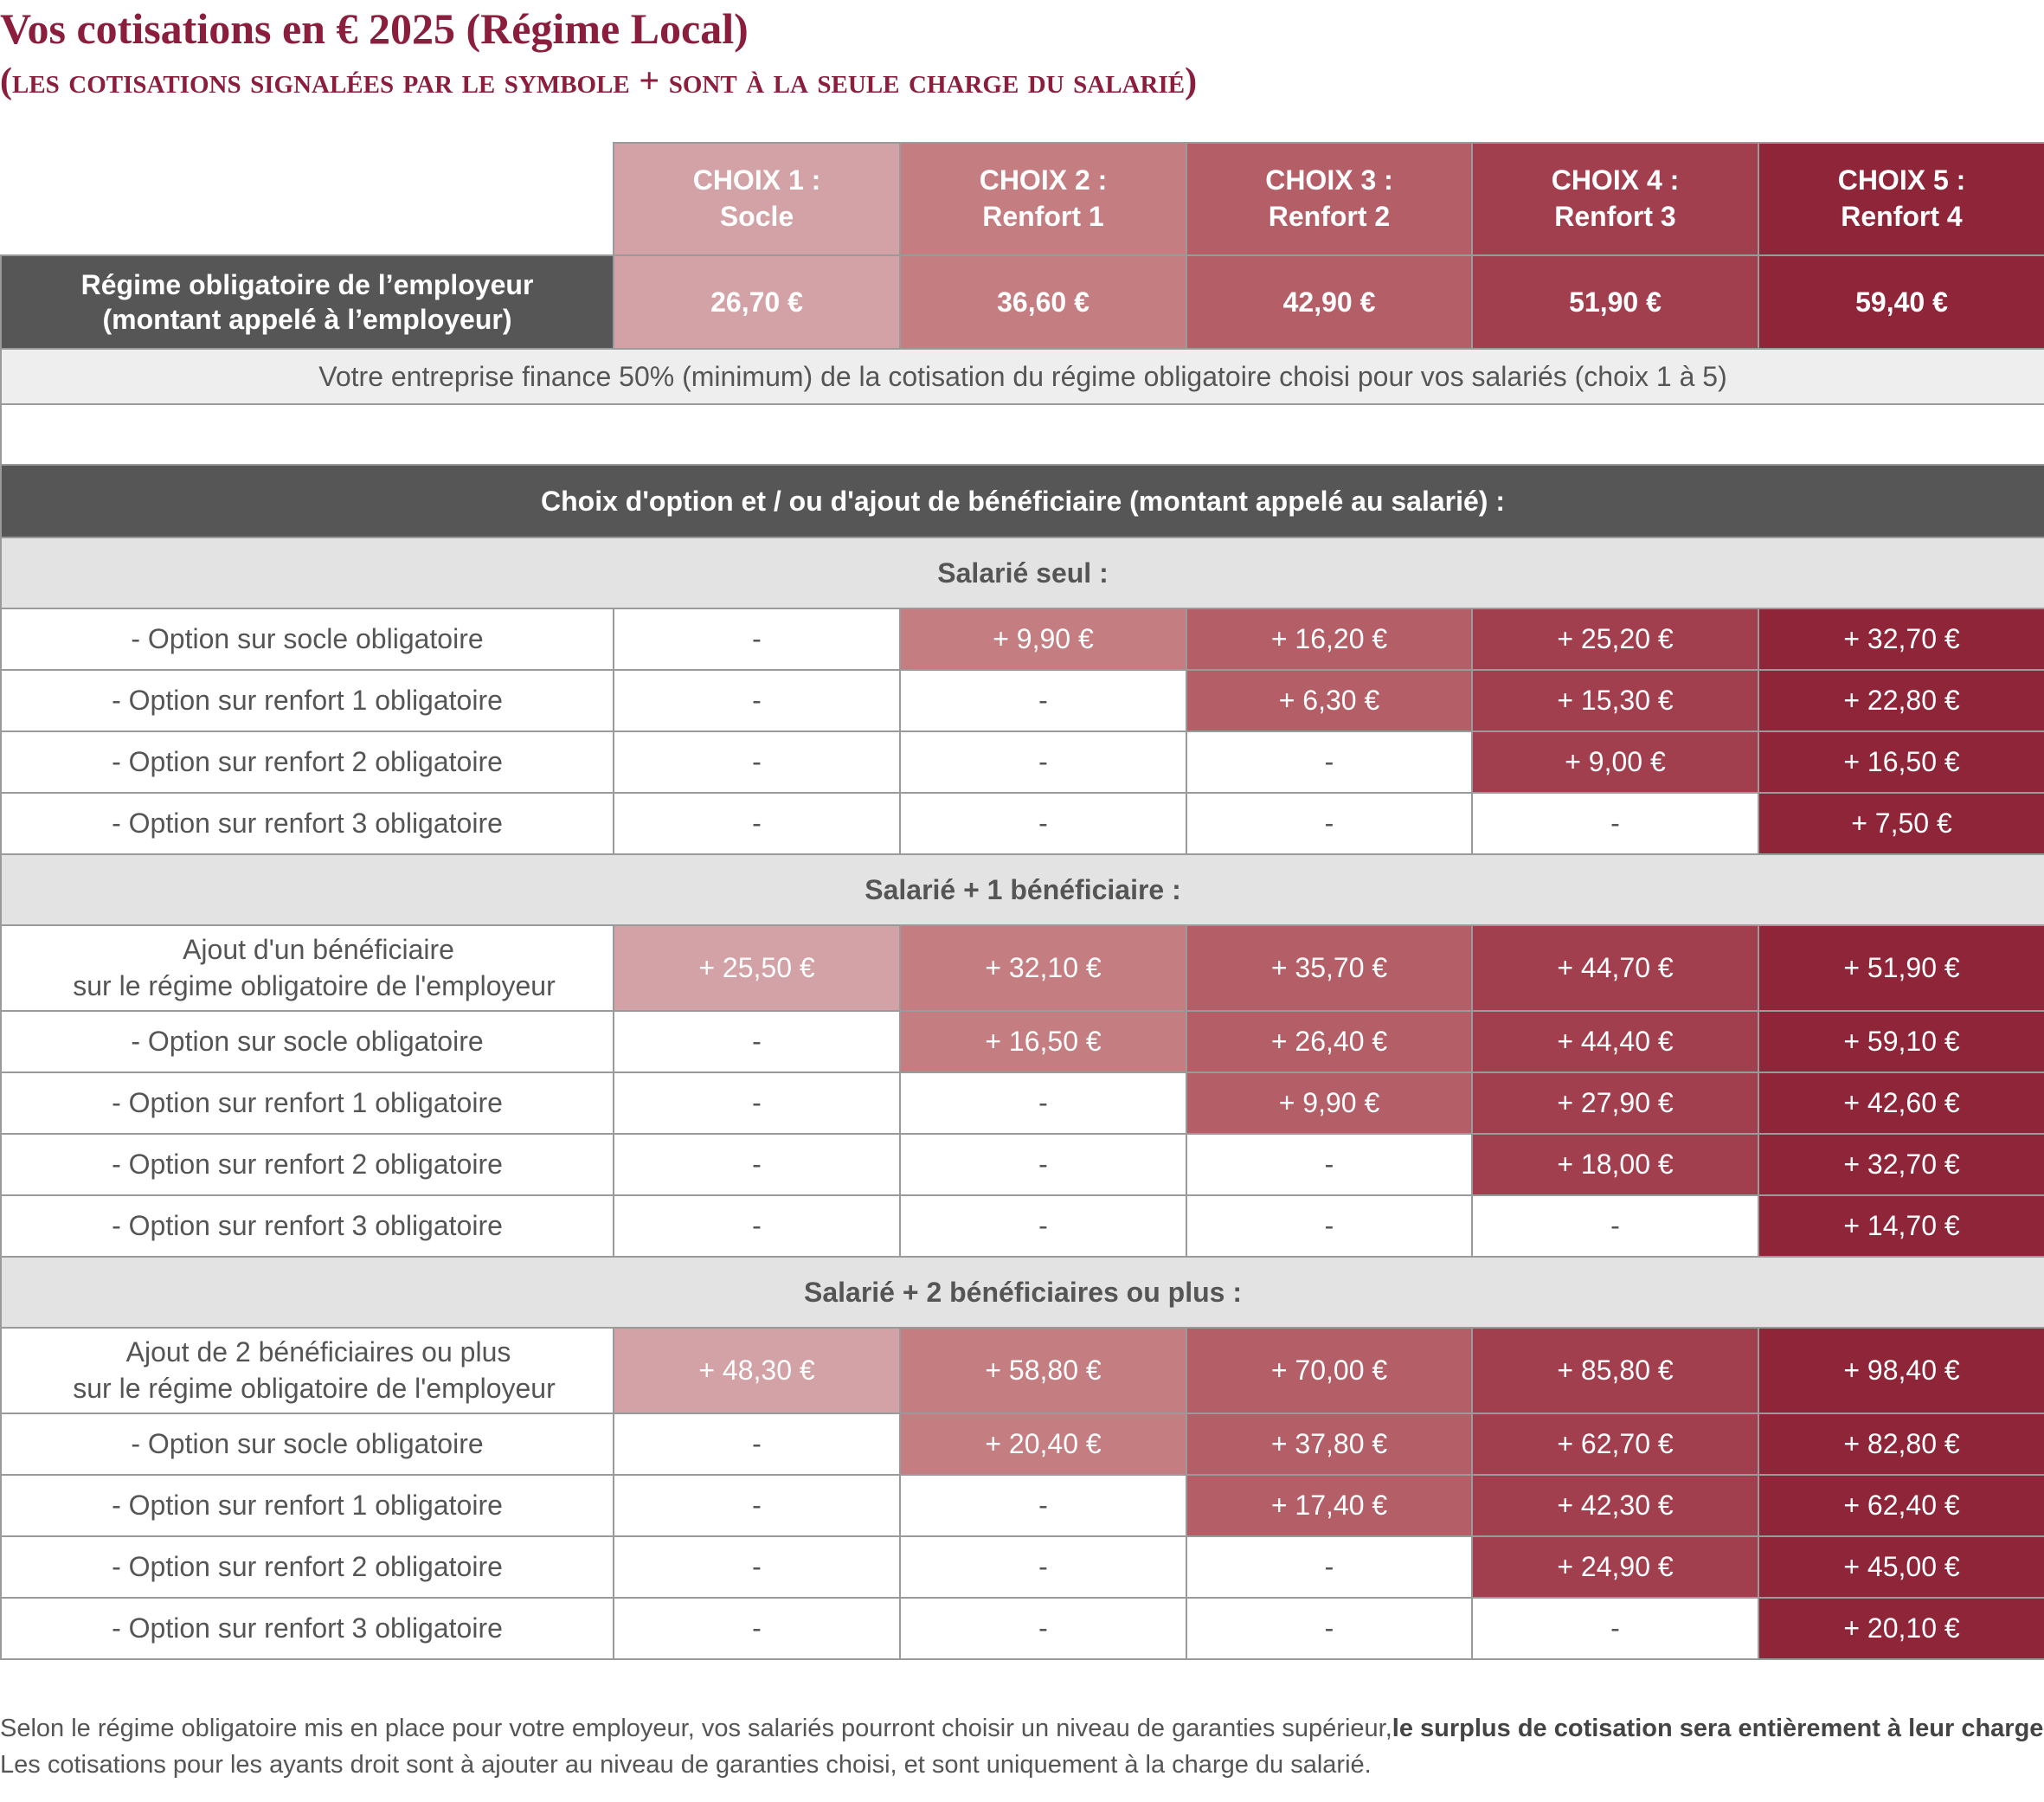  Describe the element at coordinates (1901, 1226) in the screenshot. I see `option-value: + 14,70 €` at that location.